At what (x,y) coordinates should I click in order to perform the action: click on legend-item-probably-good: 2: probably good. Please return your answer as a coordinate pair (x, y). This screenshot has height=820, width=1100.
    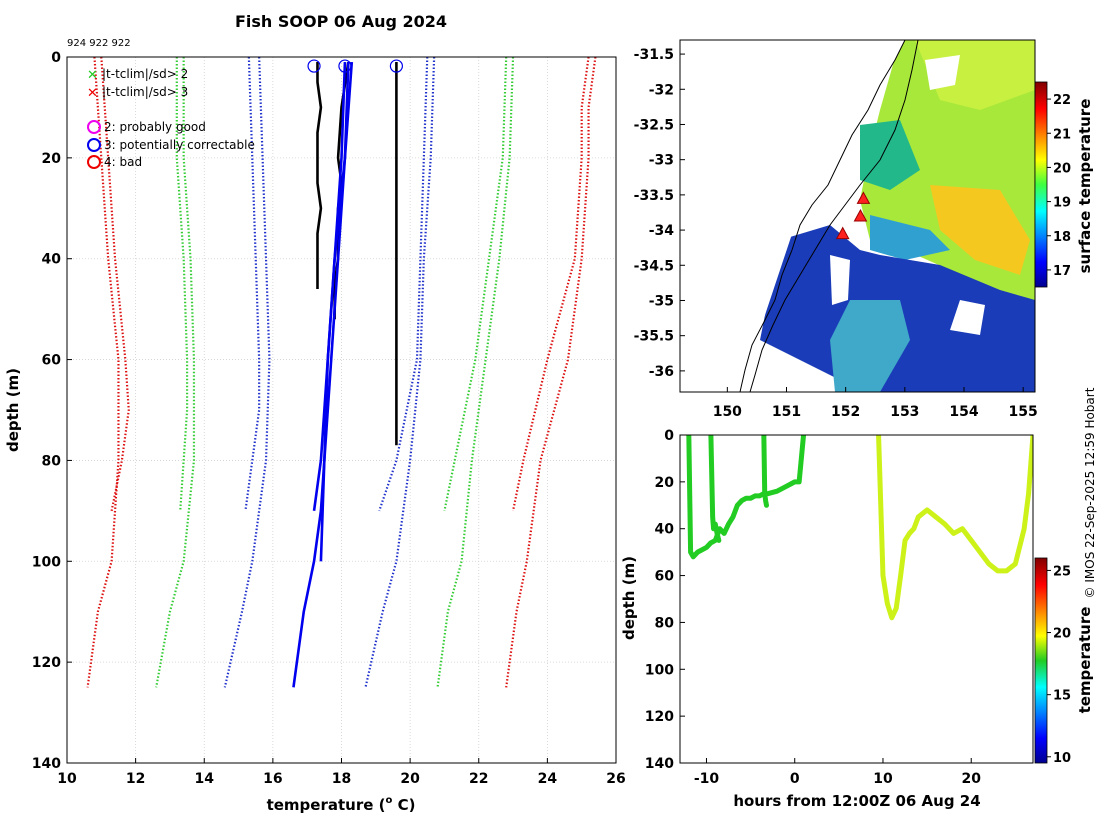
    Looking at the image, I should click on (146, 127).